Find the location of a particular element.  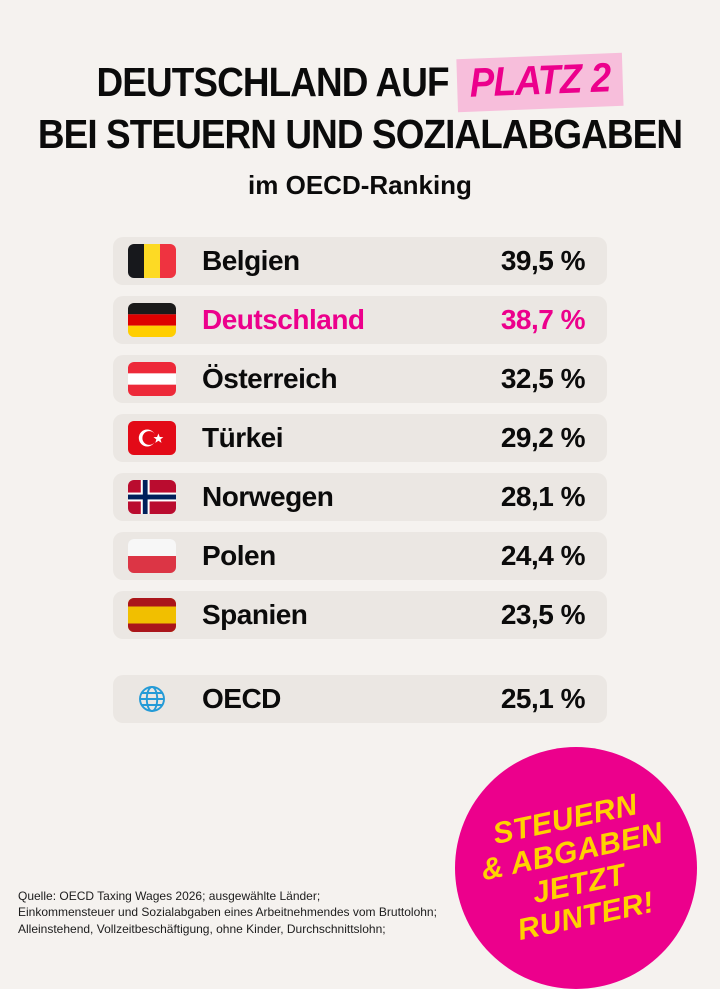

subtitle: im OECD-Ranking is located at coordinates (360, 185).